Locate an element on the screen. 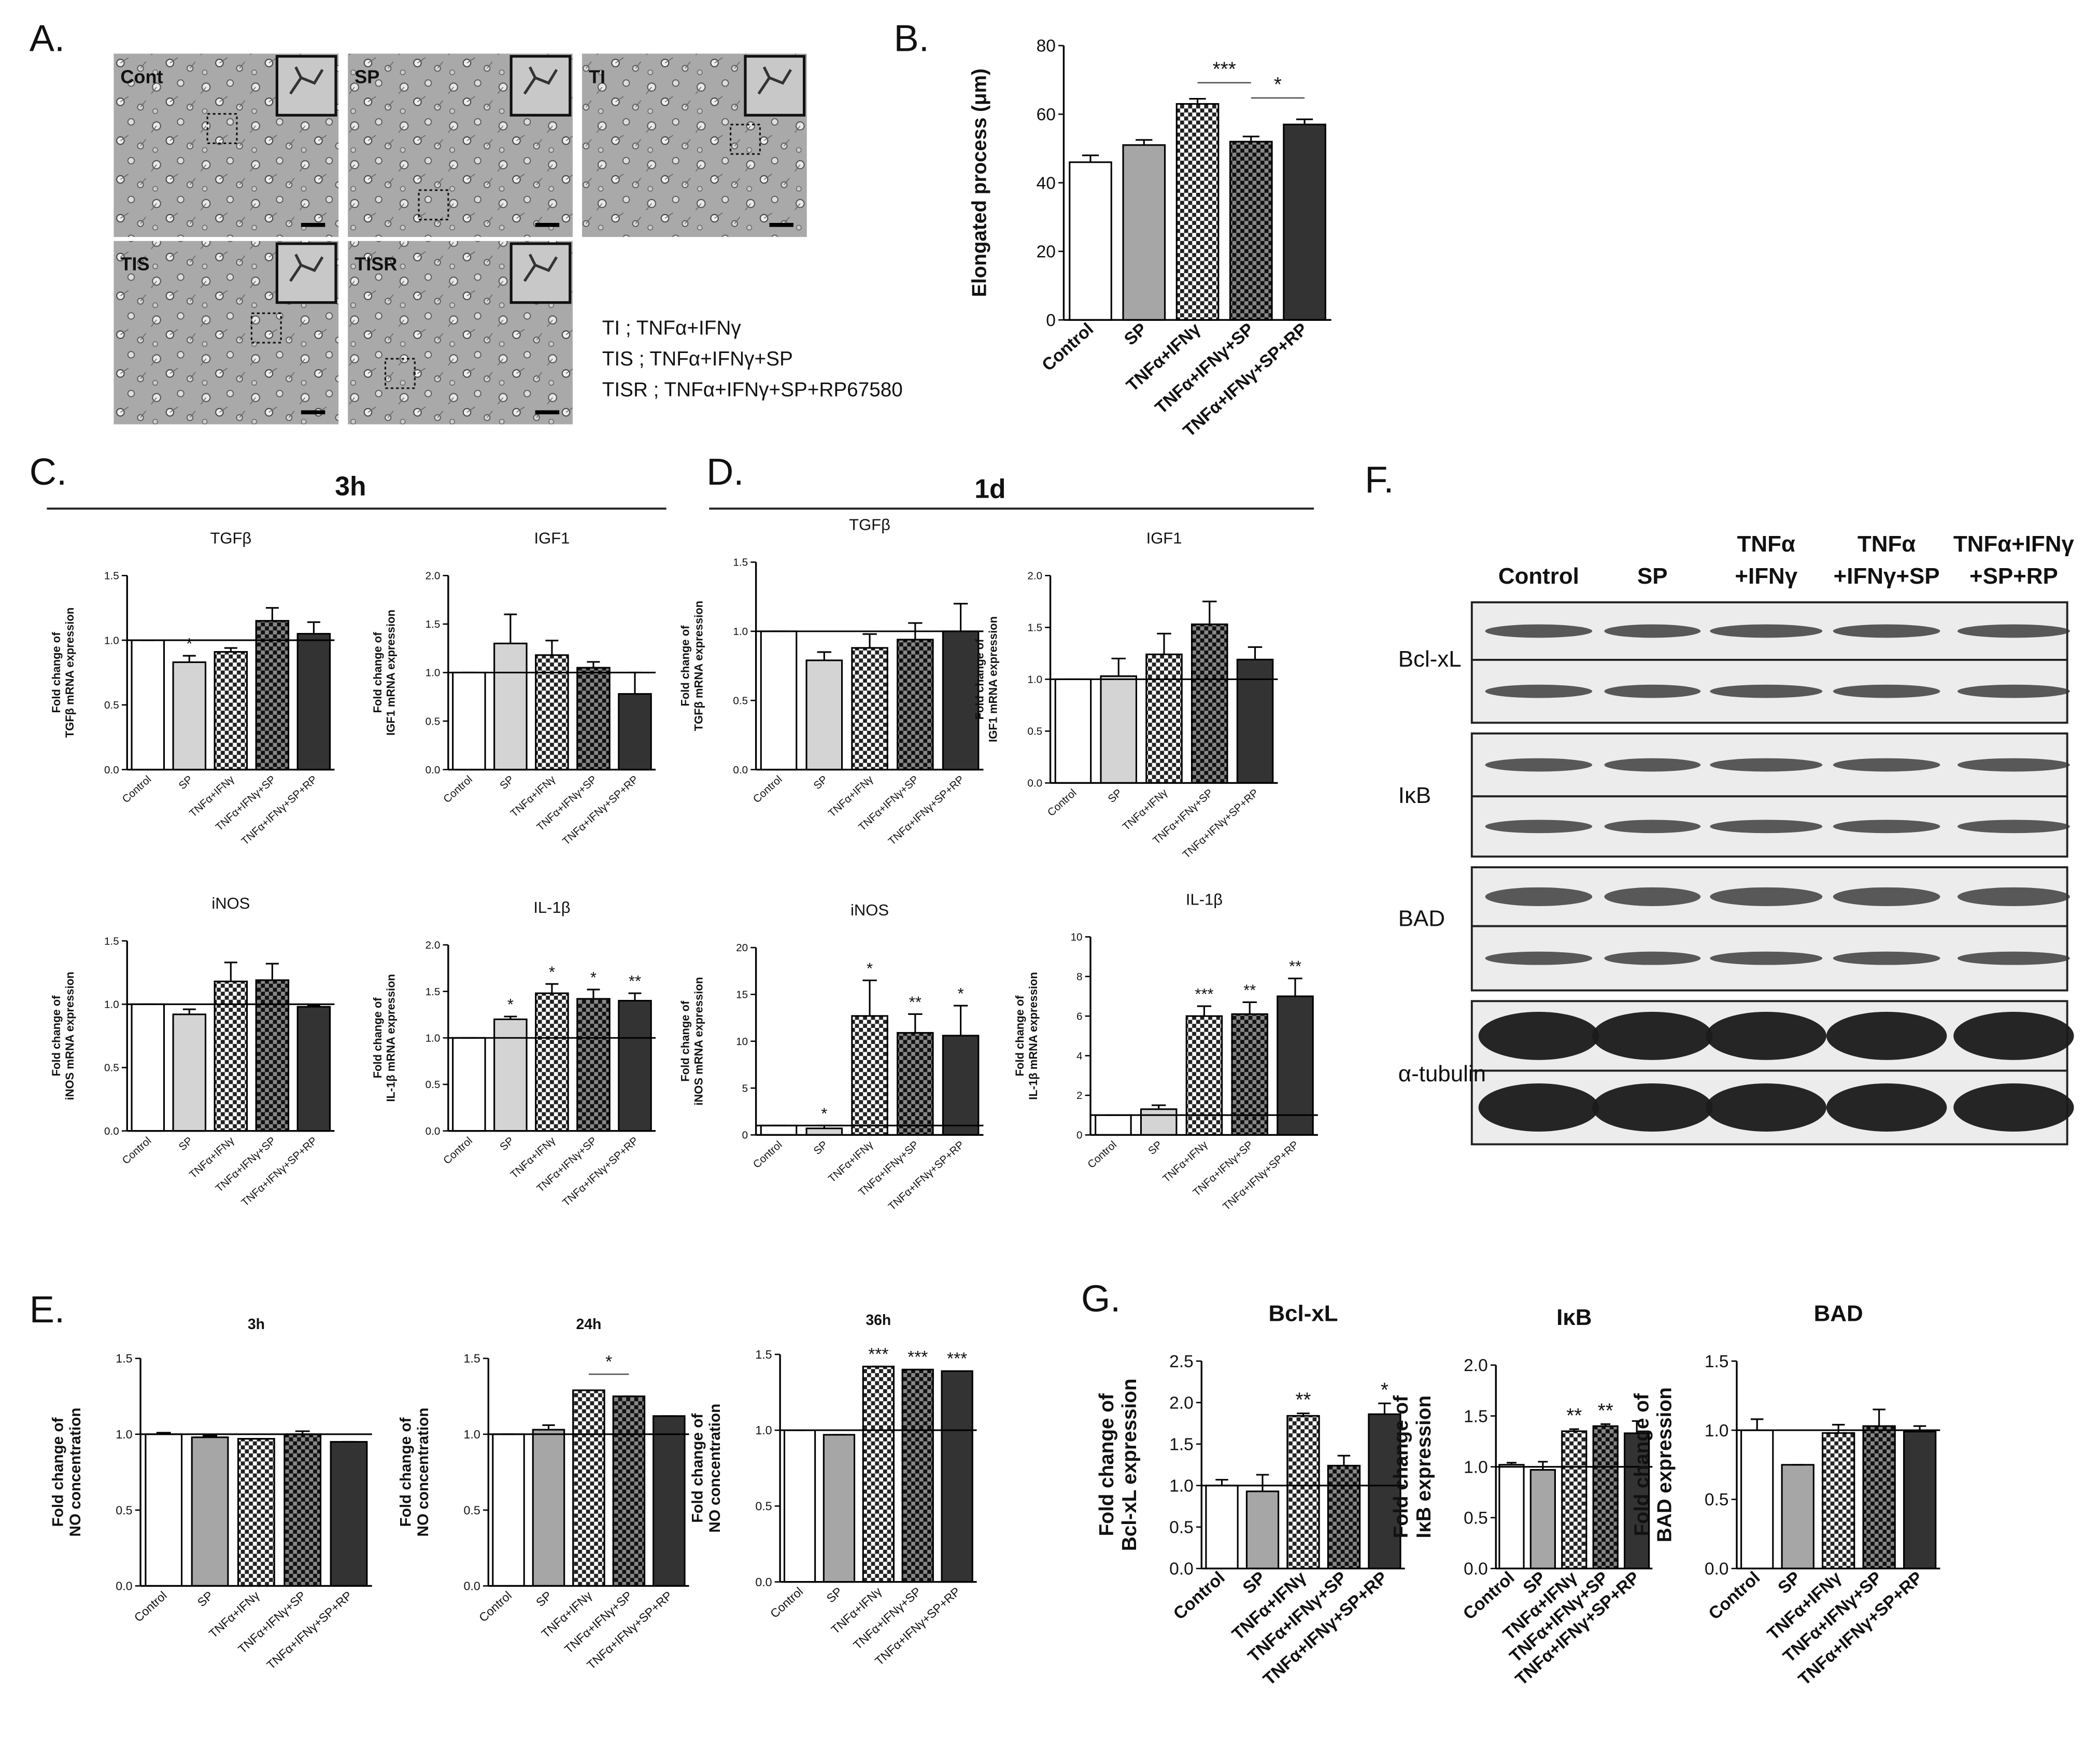  y-tick-label: 5 is located at coordinates (745, 1088).